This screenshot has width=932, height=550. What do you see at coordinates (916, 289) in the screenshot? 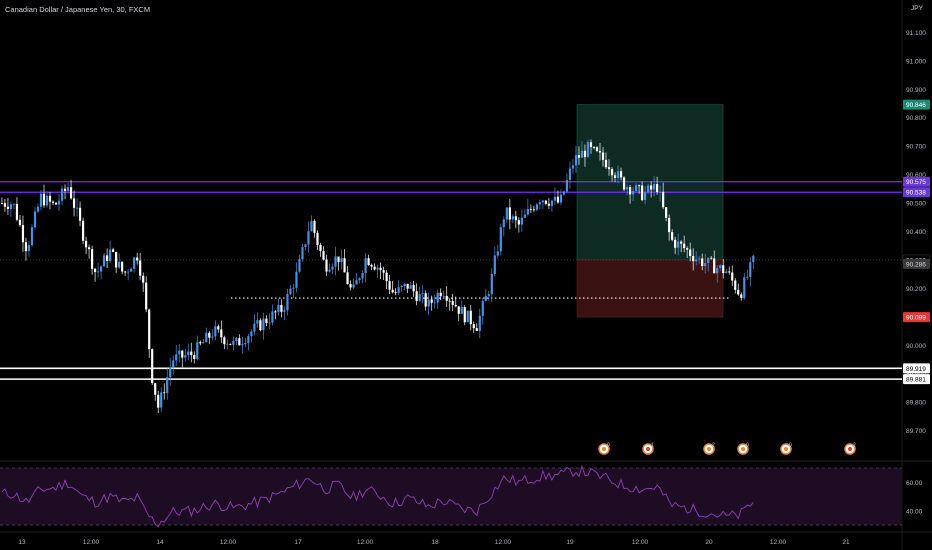
I see `price-tick: 90.200` at bounding box center [916, 289].